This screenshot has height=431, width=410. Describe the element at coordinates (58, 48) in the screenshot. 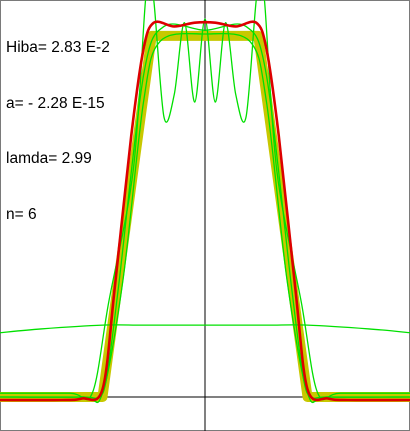

I see `error-readout: Hiba= 2.83 E-2` at that location.